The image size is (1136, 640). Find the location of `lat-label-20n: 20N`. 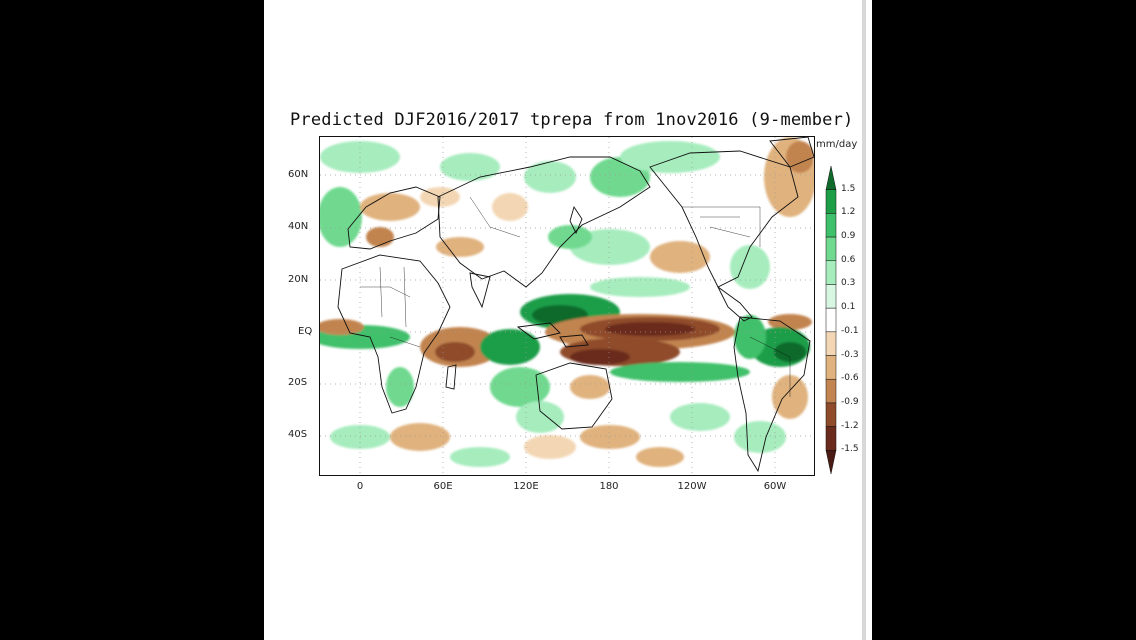

lat-label-20n: 20N is located at coordinates (298, 279).